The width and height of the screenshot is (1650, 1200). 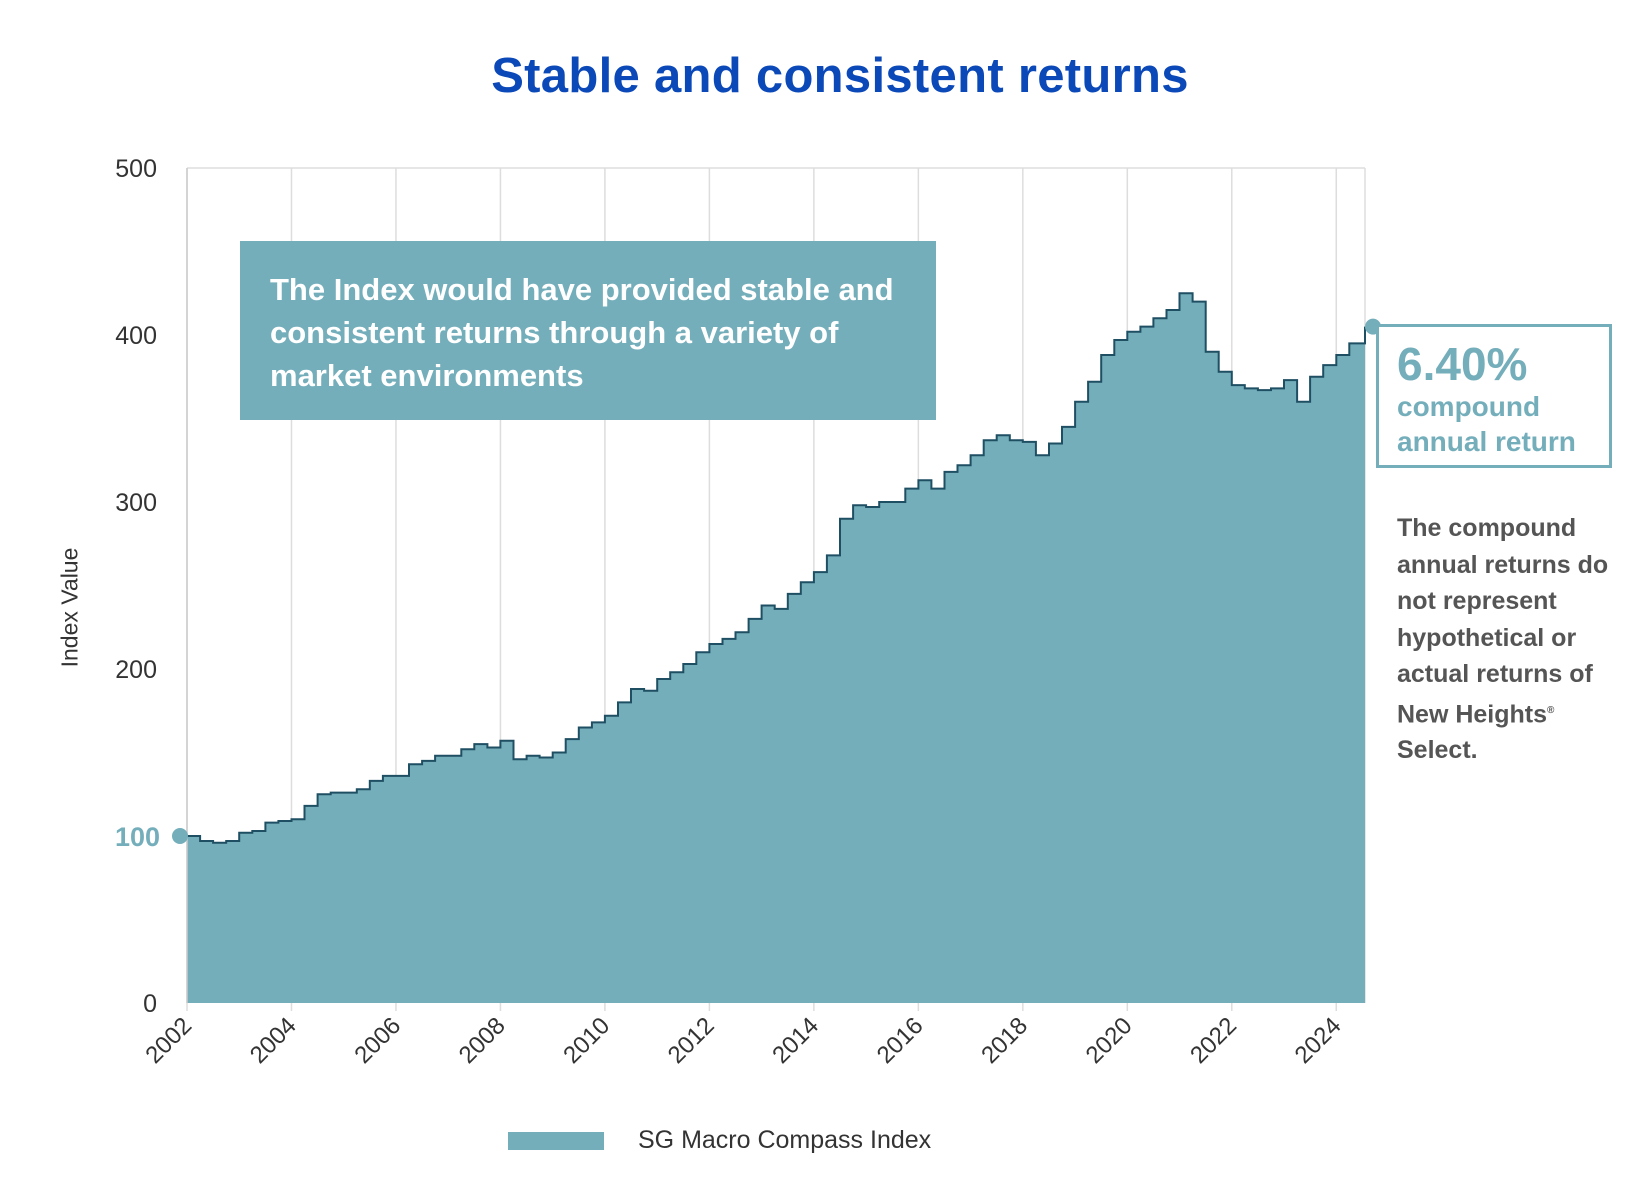 I want to click on x-tick-label: 2010, so click(x=586, y=1040).